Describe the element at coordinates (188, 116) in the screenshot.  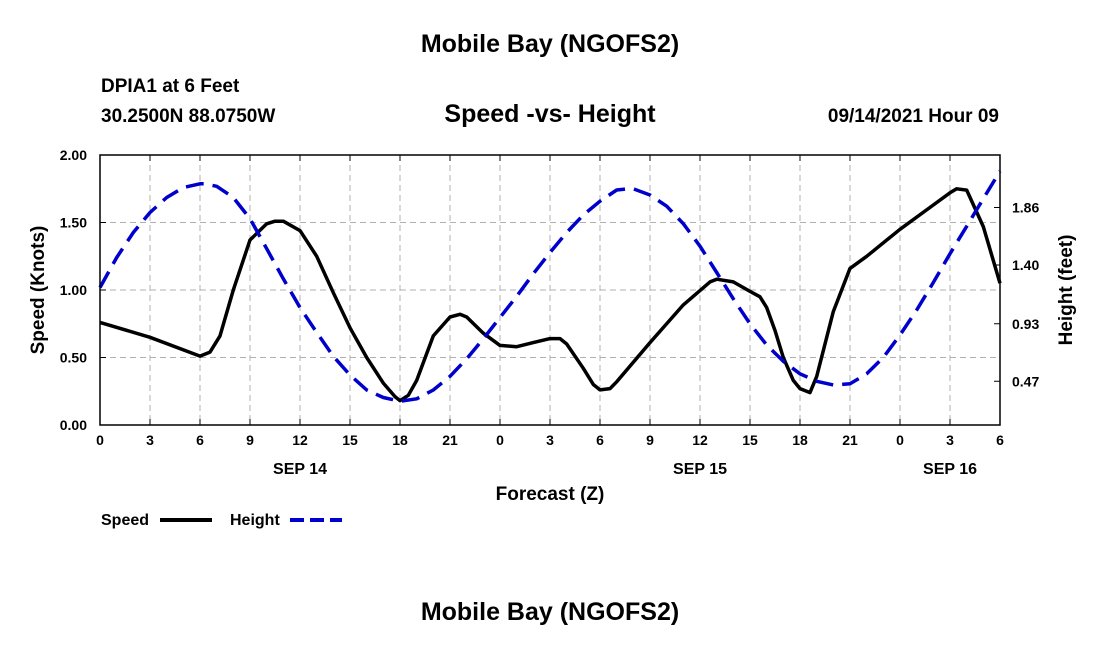
I see `coordinates-label: 30.2500N 88.0750W` at that location.